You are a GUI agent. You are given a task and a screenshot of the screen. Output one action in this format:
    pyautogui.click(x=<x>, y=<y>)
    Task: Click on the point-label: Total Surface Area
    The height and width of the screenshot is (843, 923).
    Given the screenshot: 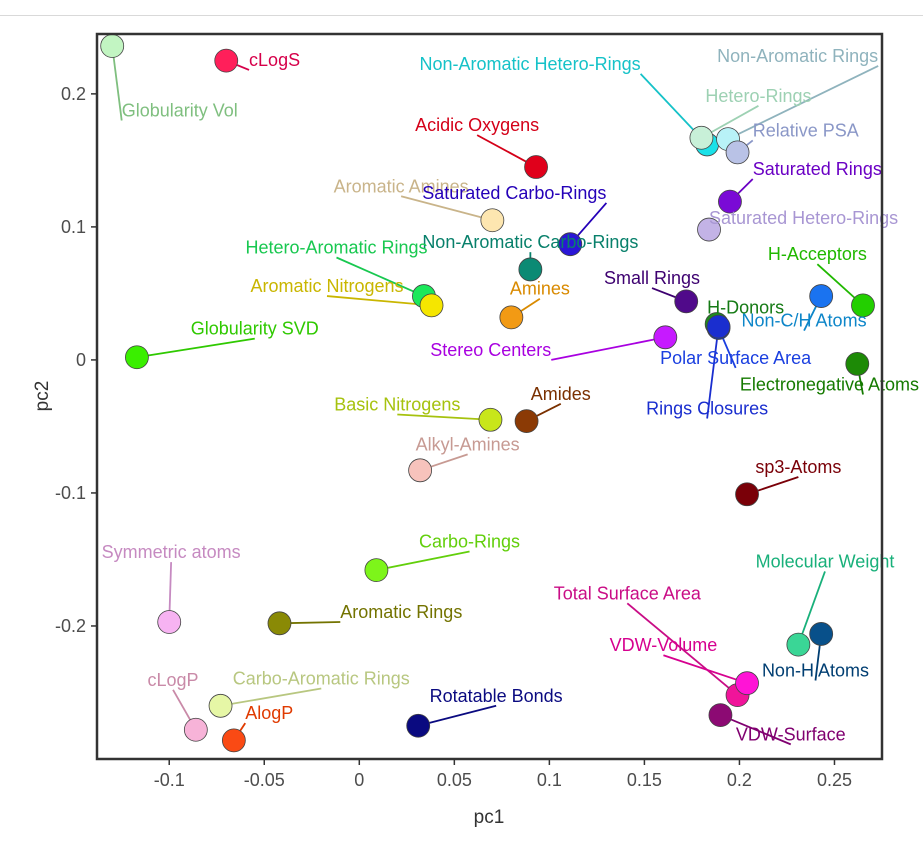 What is the action you would take?
    pyautogui.click(x=628, y=593)
    